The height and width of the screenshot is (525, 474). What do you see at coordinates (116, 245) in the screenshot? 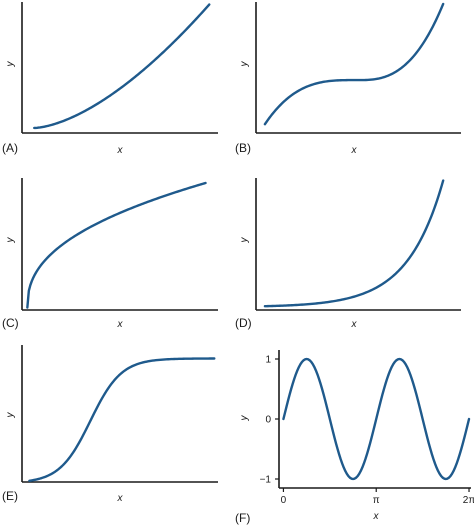
I see `panel-c-curve` at bounding box center [116, 245].